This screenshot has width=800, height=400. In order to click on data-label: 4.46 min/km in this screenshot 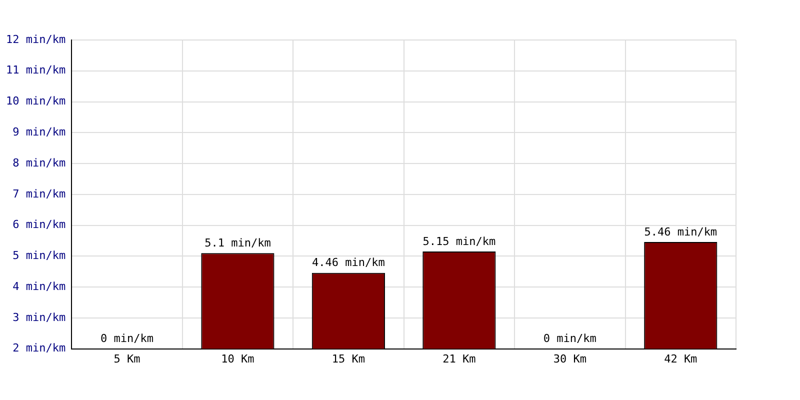, I will do `click(349, 263)`.